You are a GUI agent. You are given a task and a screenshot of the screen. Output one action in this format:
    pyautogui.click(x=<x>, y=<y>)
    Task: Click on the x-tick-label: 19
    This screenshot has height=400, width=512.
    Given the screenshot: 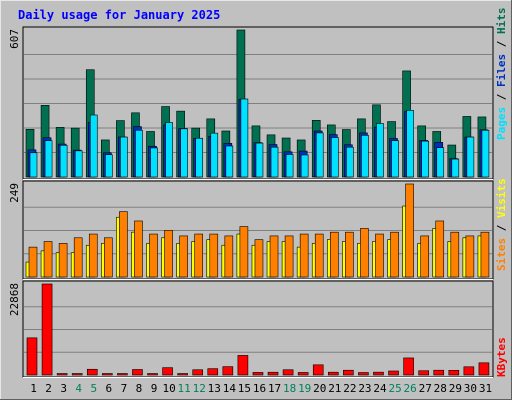 What is the action you would take?
    pyautogui.click(x=304, y=388)
    